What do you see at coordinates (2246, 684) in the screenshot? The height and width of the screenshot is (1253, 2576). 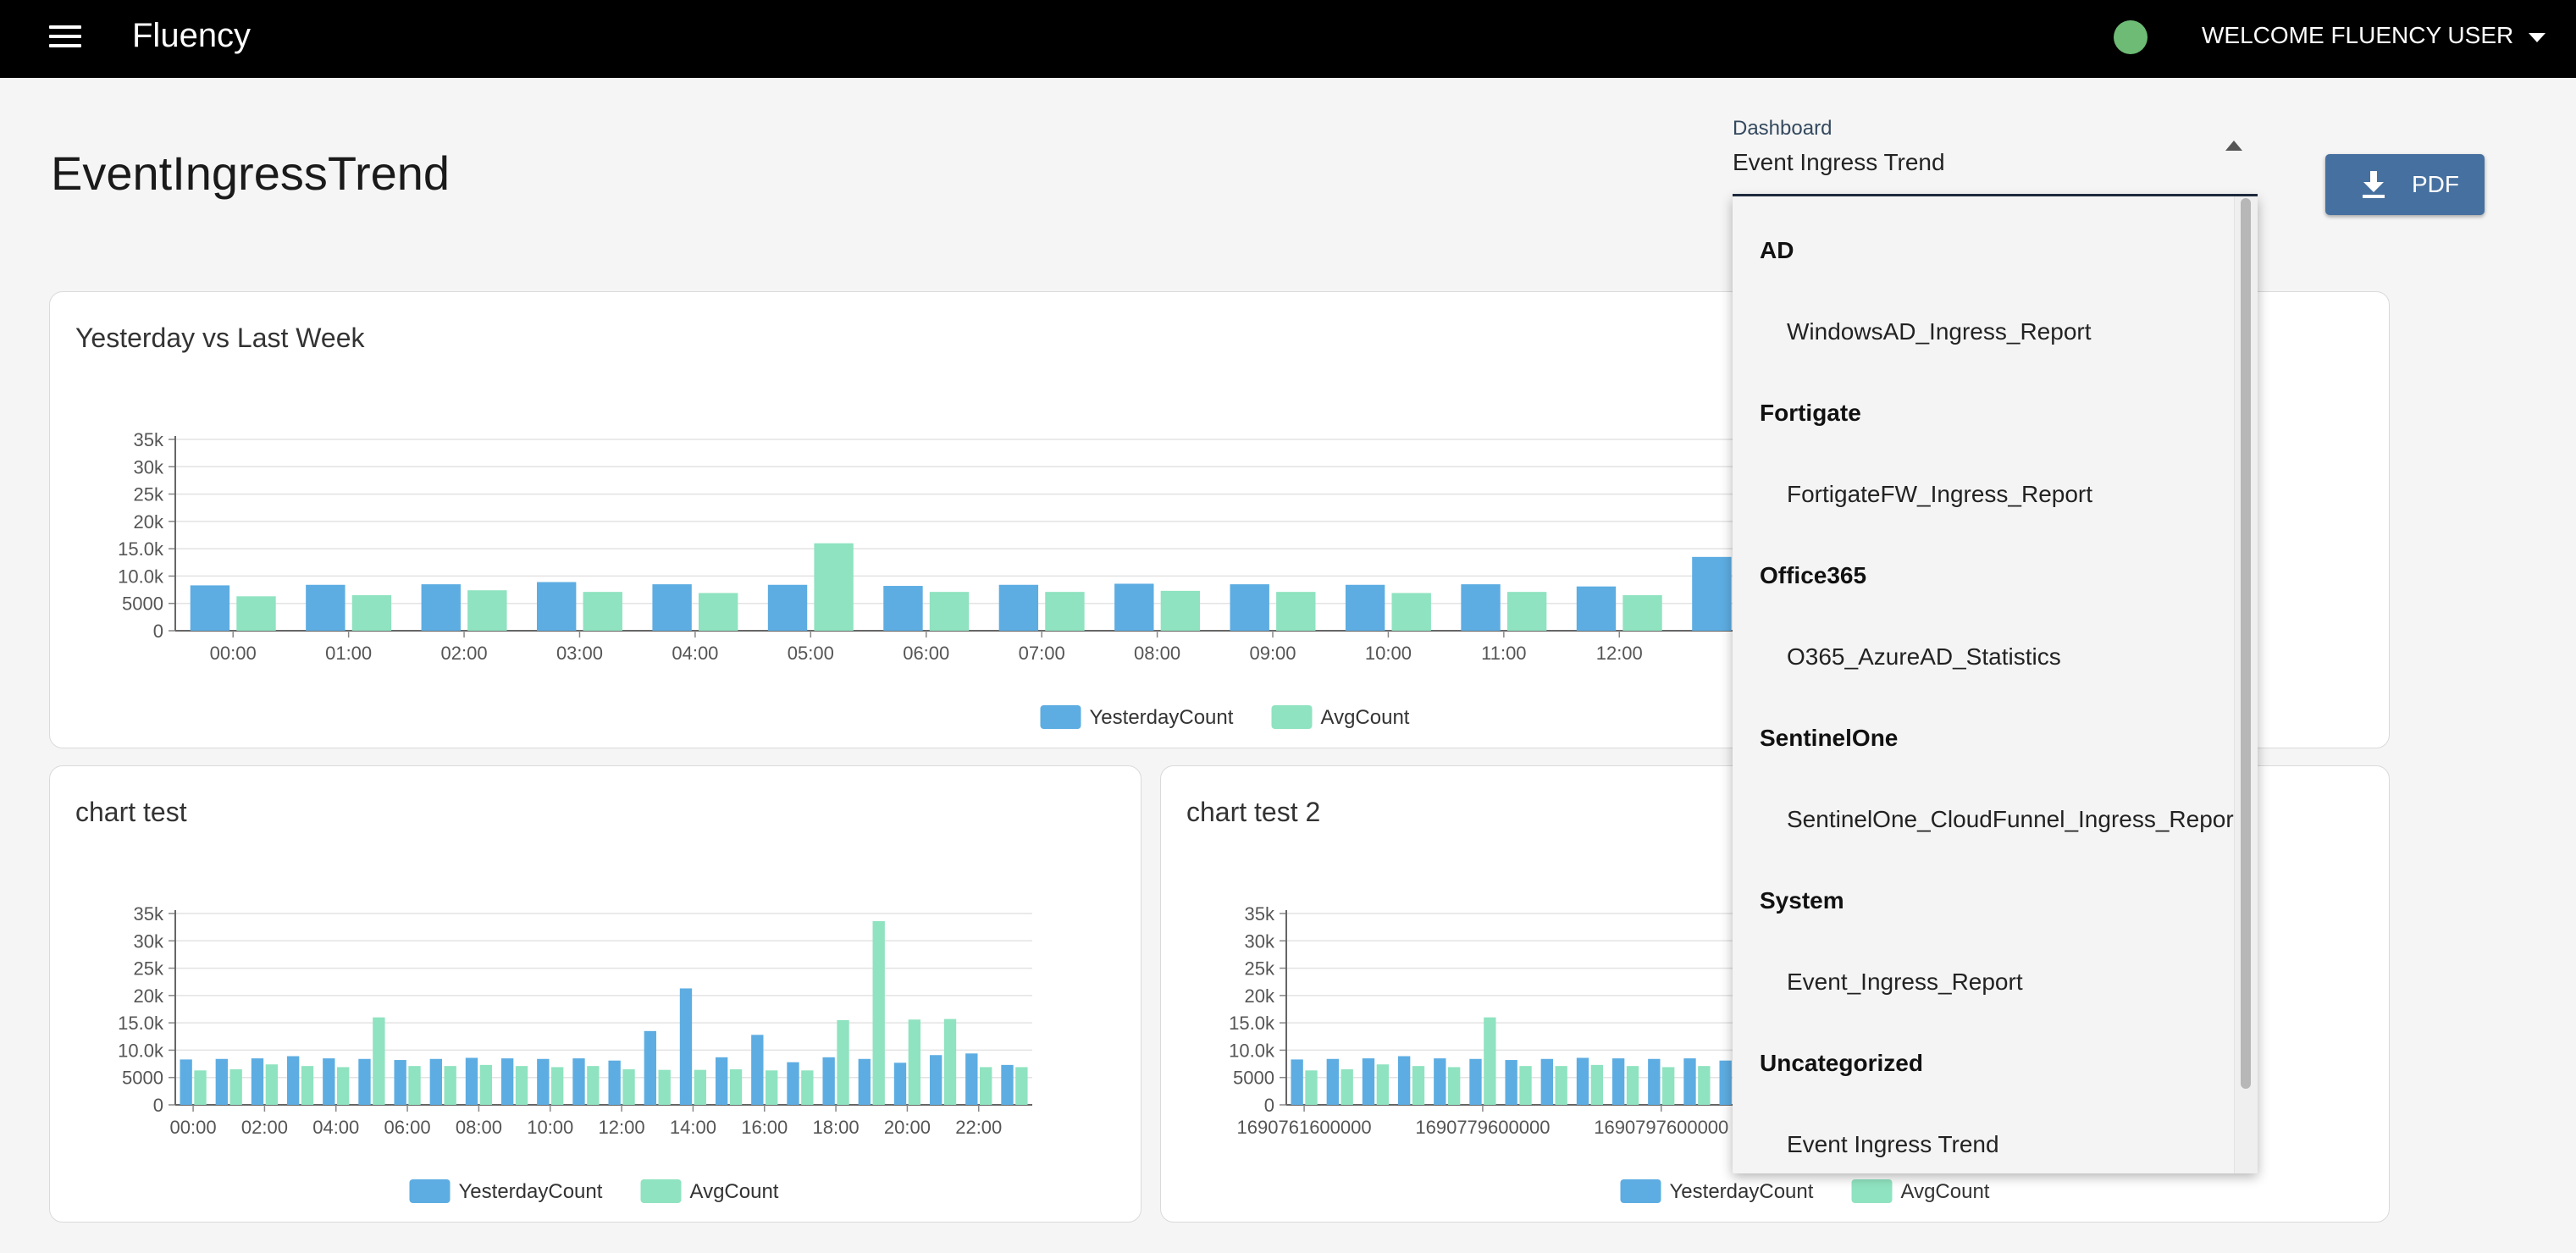 I see `dropdown-scrollbar` at bounding box center [2246, 684].